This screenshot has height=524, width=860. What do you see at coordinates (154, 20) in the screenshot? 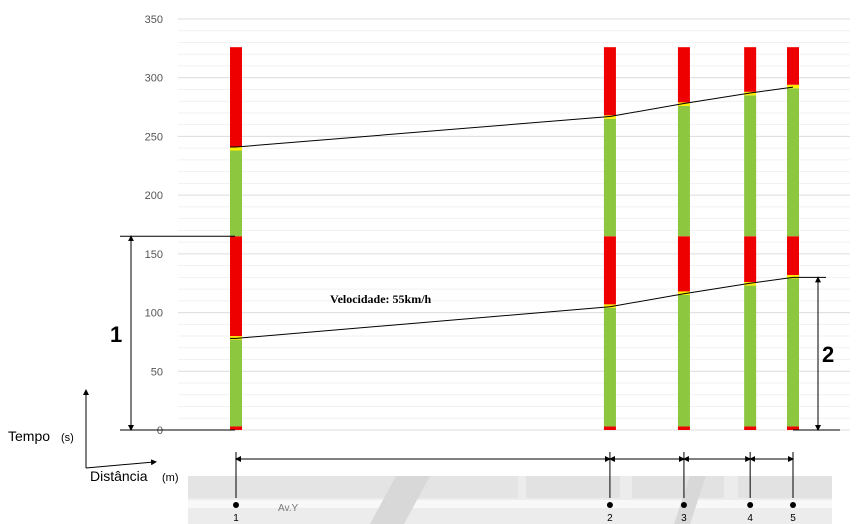
I see `y-tick-label: 350` at bounding box center [154, 20].